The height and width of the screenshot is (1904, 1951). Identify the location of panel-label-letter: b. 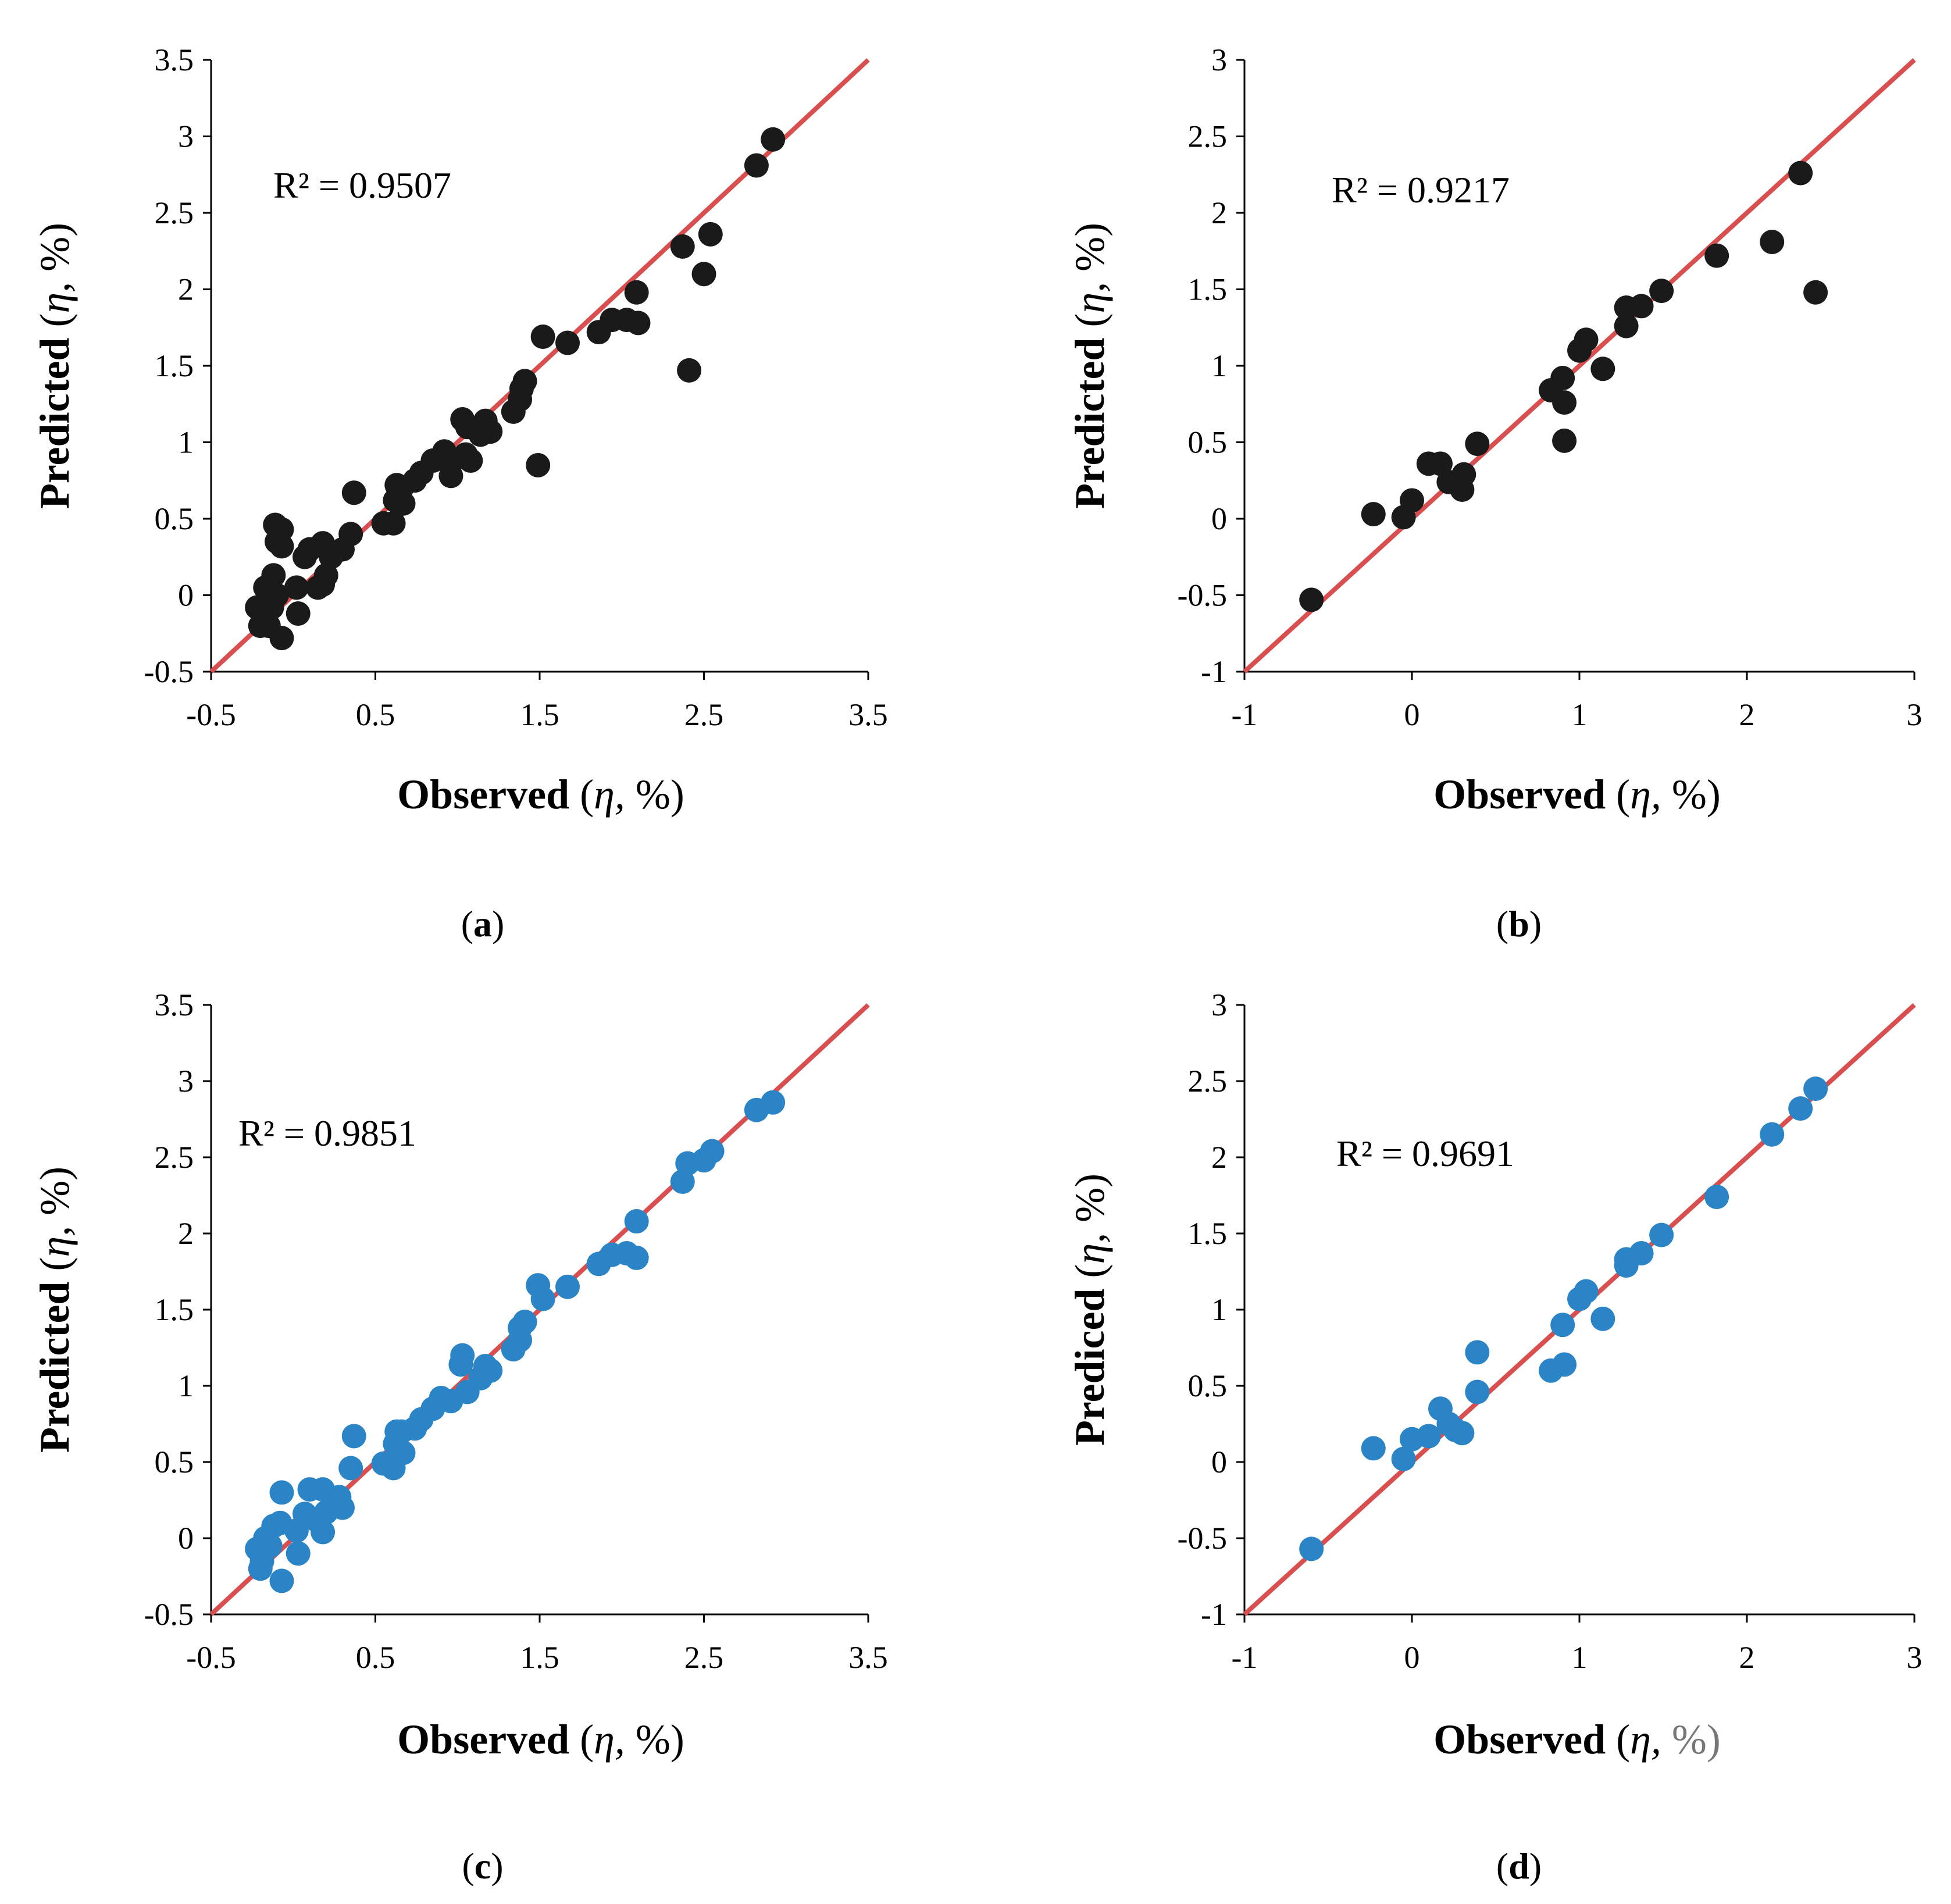
(1518, 924).